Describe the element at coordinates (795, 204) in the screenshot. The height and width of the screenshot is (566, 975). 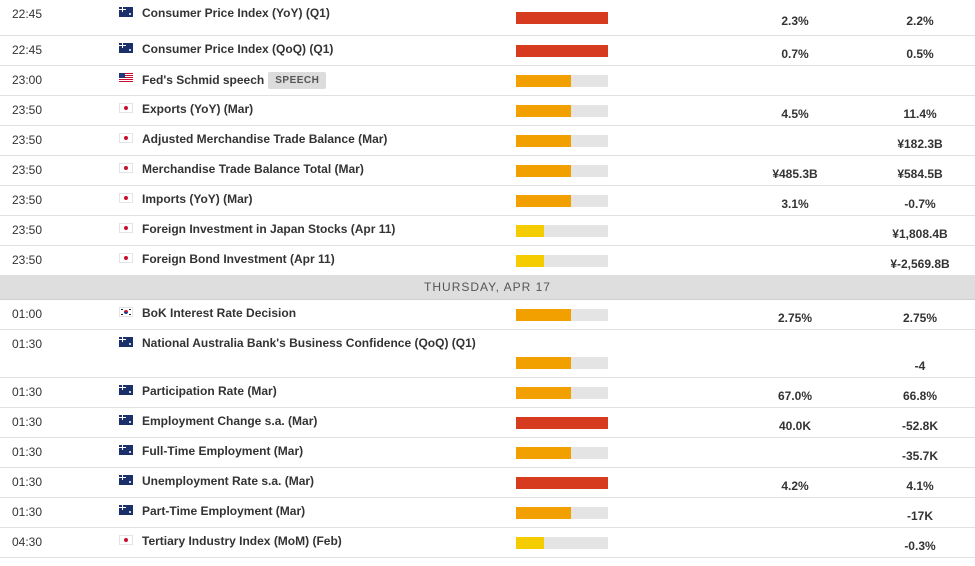
I see `actual-value: 3.1%` at that location.